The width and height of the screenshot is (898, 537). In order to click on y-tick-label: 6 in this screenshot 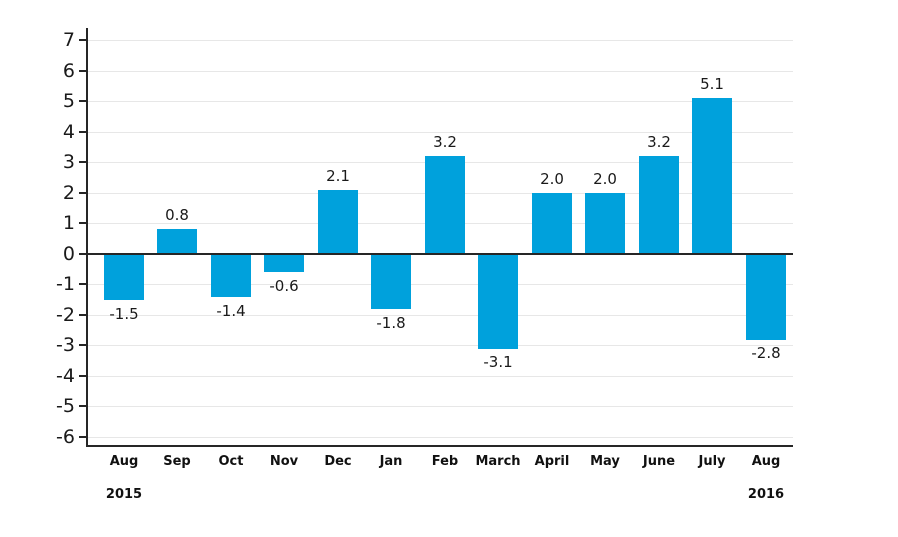, I will do `click(68, 71)`.